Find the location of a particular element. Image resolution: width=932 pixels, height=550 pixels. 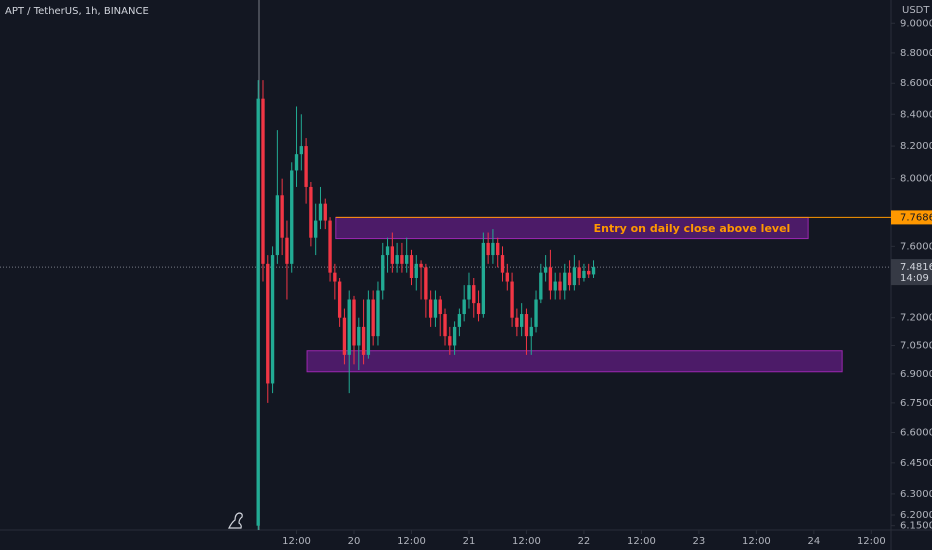

logo is located at coordinates (235, 520).